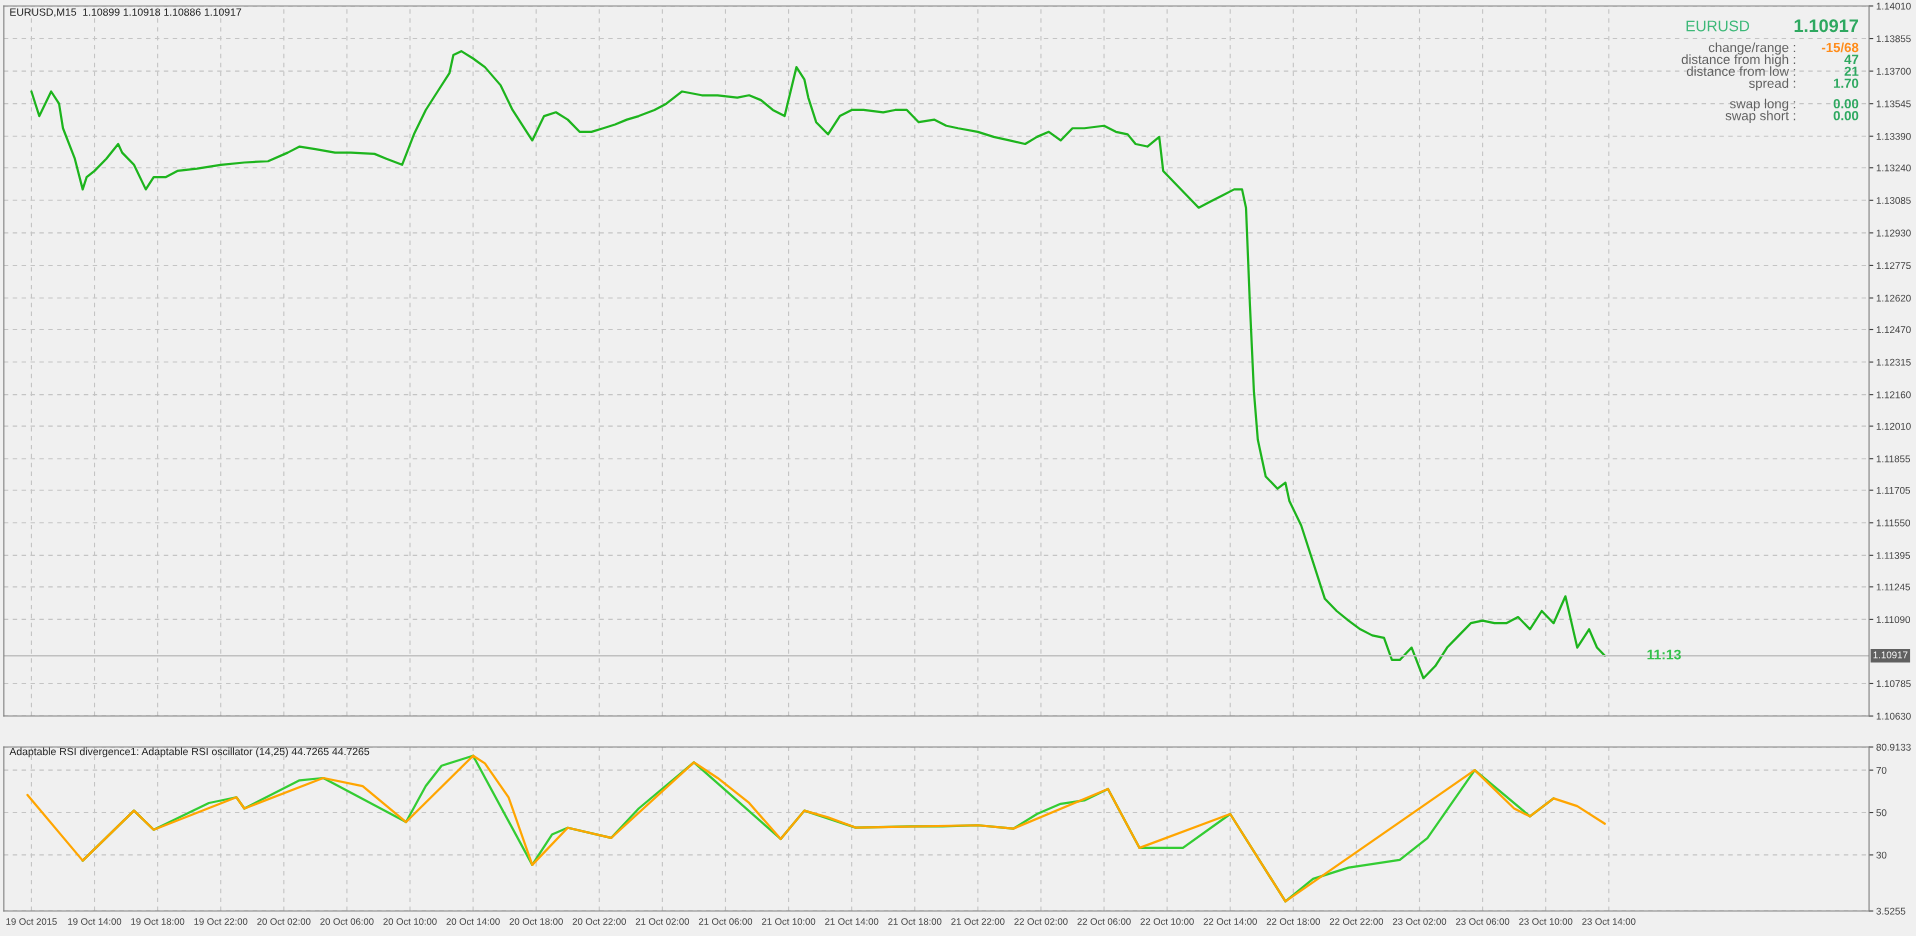 Image resolution: width=1916 pixels, height=936 pixels. What do you see at coordinates (1893, 266) in the screenshot?
I see `y-tick-label: 1.12775` at bounding box center [1893, 266].